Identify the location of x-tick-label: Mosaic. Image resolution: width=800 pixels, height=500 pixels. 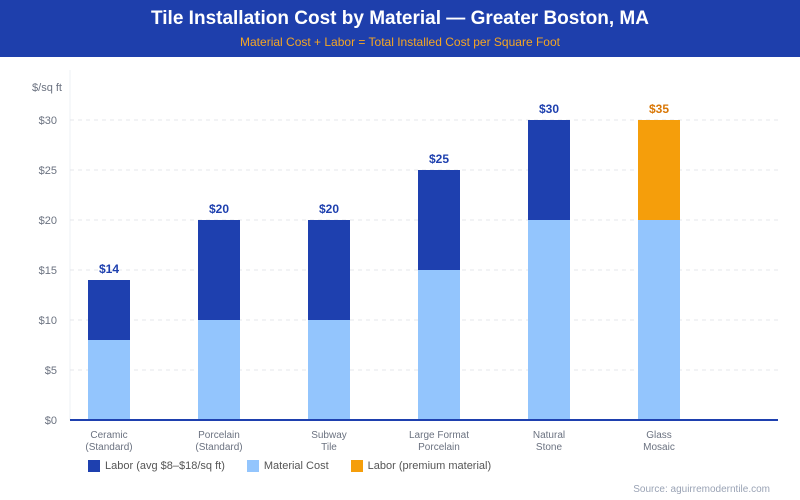
(659, 447).